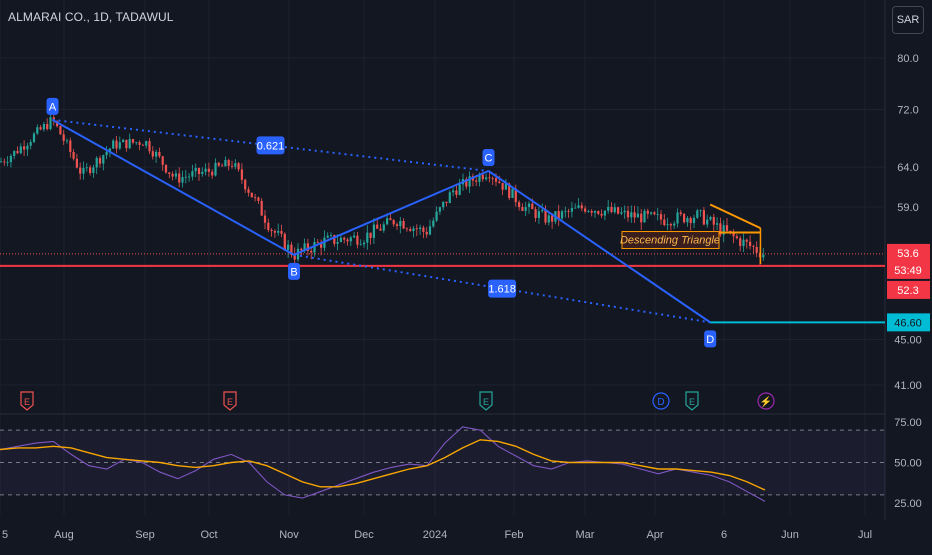 The width and height of the screenshot is (932, 555). Describe the element at coordinates (91, 17) in the screenshot. I see `symbol-title: ALMARAI CO., 1D, TADAWUL` at that location.